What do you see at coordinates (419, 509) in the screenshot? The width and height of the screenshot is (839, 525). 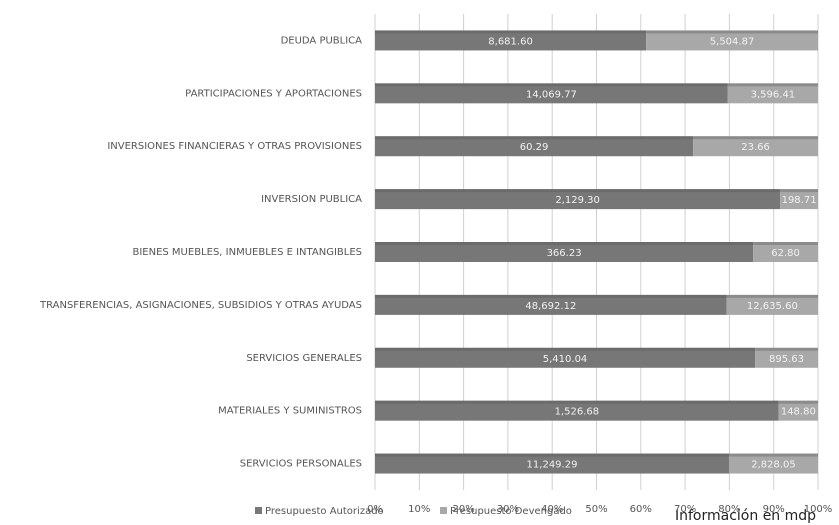 I see `x-tick-label: 10%` at bounding box center [419, 509].